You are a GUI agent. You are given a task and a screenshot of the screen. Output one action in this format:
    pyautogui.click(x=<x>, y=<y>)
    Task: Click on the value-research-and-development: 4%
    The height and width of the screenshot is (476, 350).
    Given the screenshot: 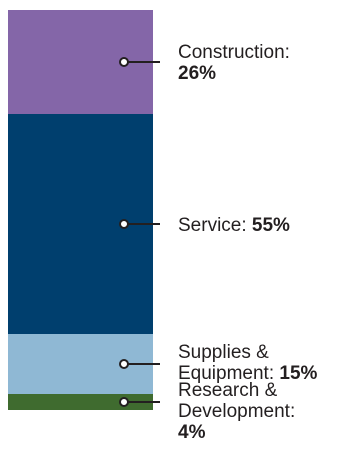 What is the action you would take?
    pyautogui.click(x=192, y=432)
    